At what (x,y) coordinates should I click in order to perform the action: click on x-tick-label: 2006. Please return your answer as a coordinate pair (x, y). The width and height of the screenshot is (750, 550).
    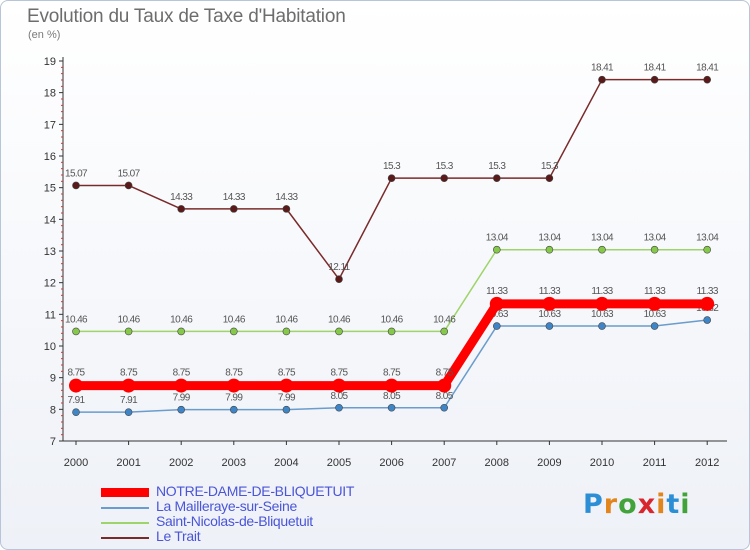
    Looking at the image, I should click on (391, 463).